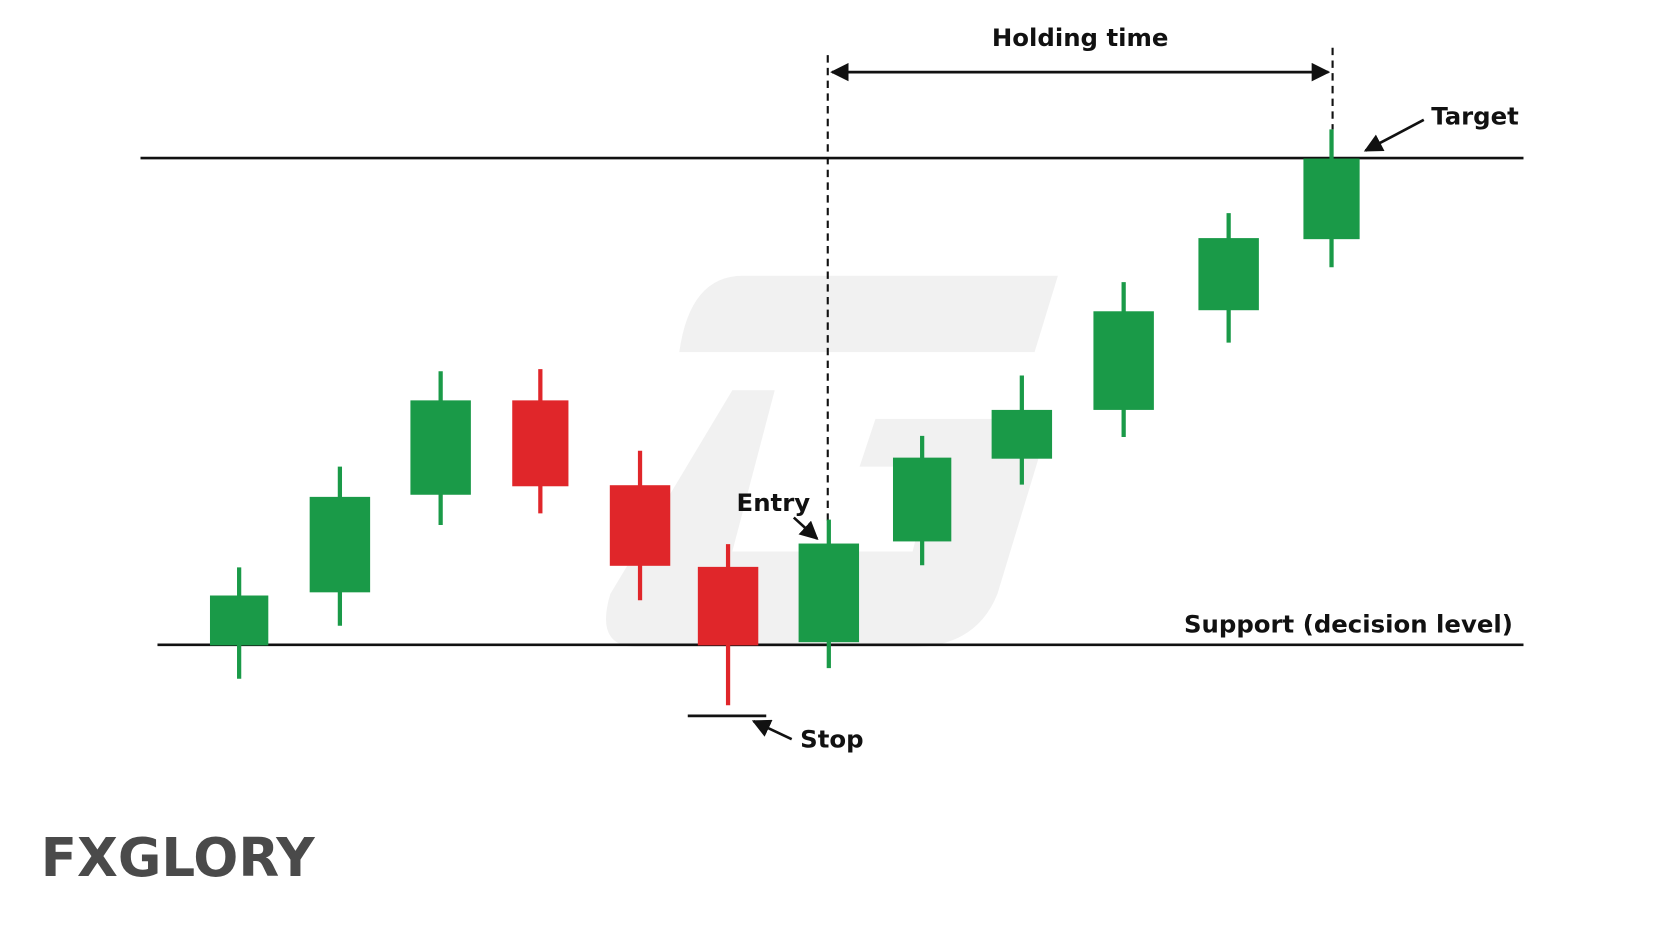 The height and width of the screenshot is (928, 1664). Describe the element at coordinates (1080, 37) in the screenshot. I see `holding-time-label: Holding time` at that location.